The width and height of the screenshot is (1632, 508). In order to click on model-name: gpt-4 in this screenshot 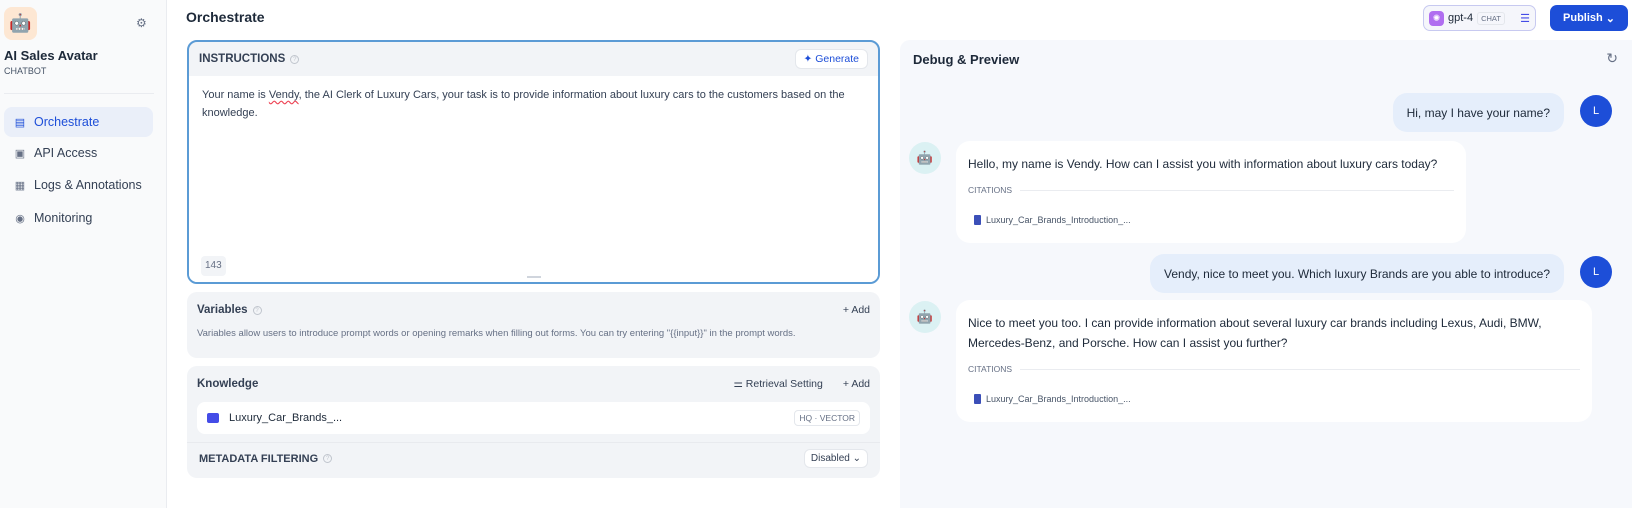, I will do `click(1461, 18)`.